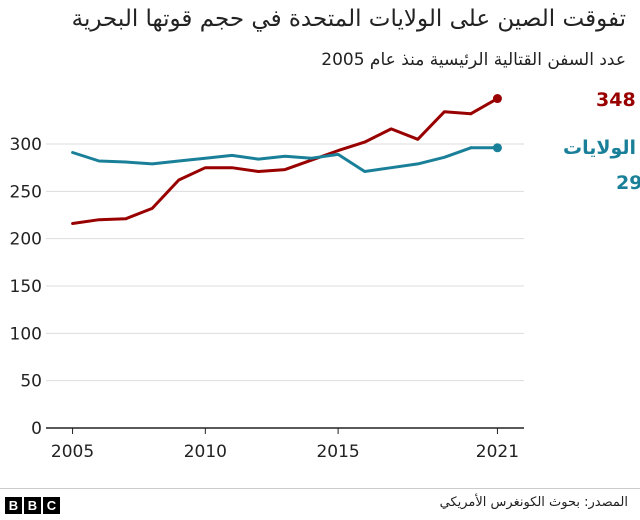 The width and height of the screenshot is (640, 520). I want to click on footer-divider, so click(320, 488).